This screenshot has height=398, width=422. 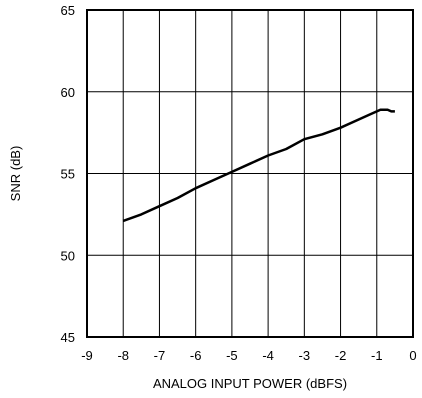 I want to click on x-tick-label: -3, so click(x=305, y=355).